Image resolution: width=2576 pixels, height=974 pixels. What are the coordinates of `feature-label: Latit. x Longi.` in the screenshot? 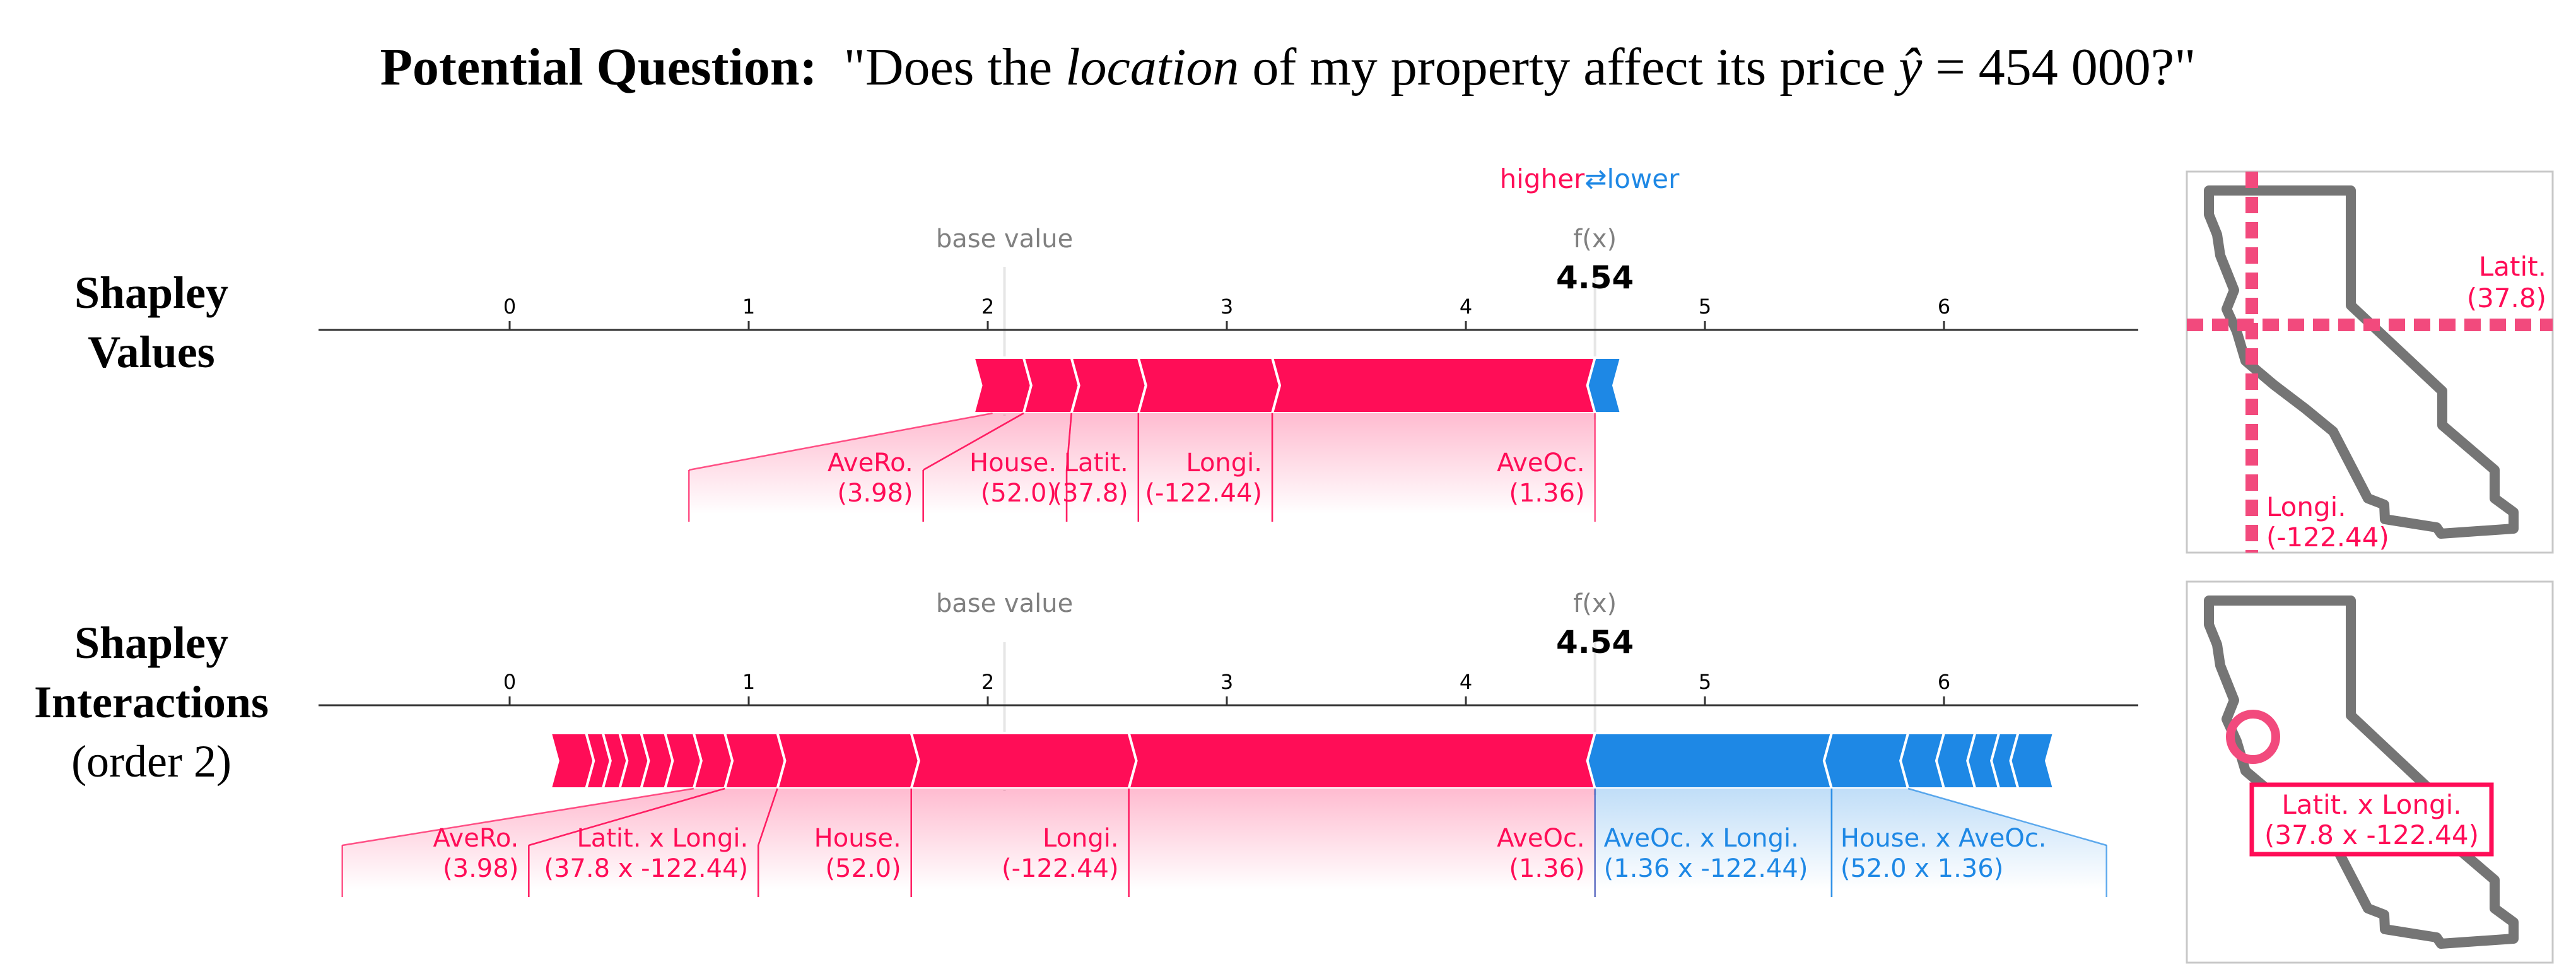 It's located at (662, 838).